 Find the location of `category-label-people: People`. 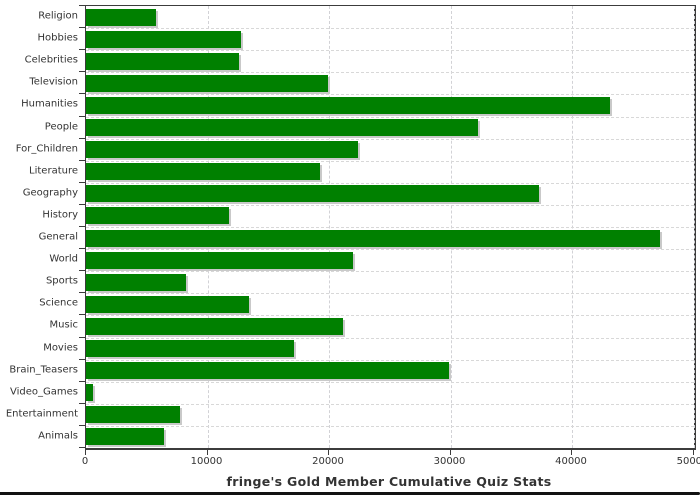

category-label-people: People is located at coordinates (61, 127).